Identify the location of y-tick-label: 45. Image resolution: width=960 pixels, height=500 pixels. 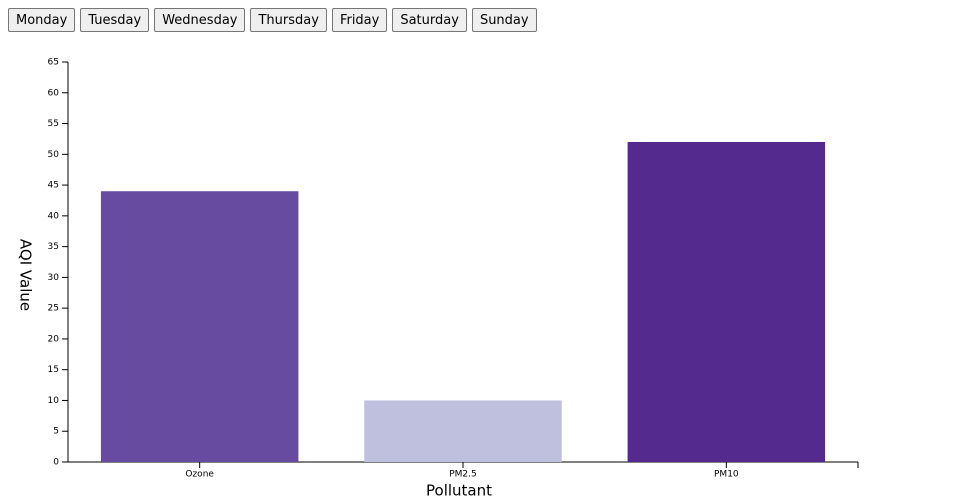
(53, 186).